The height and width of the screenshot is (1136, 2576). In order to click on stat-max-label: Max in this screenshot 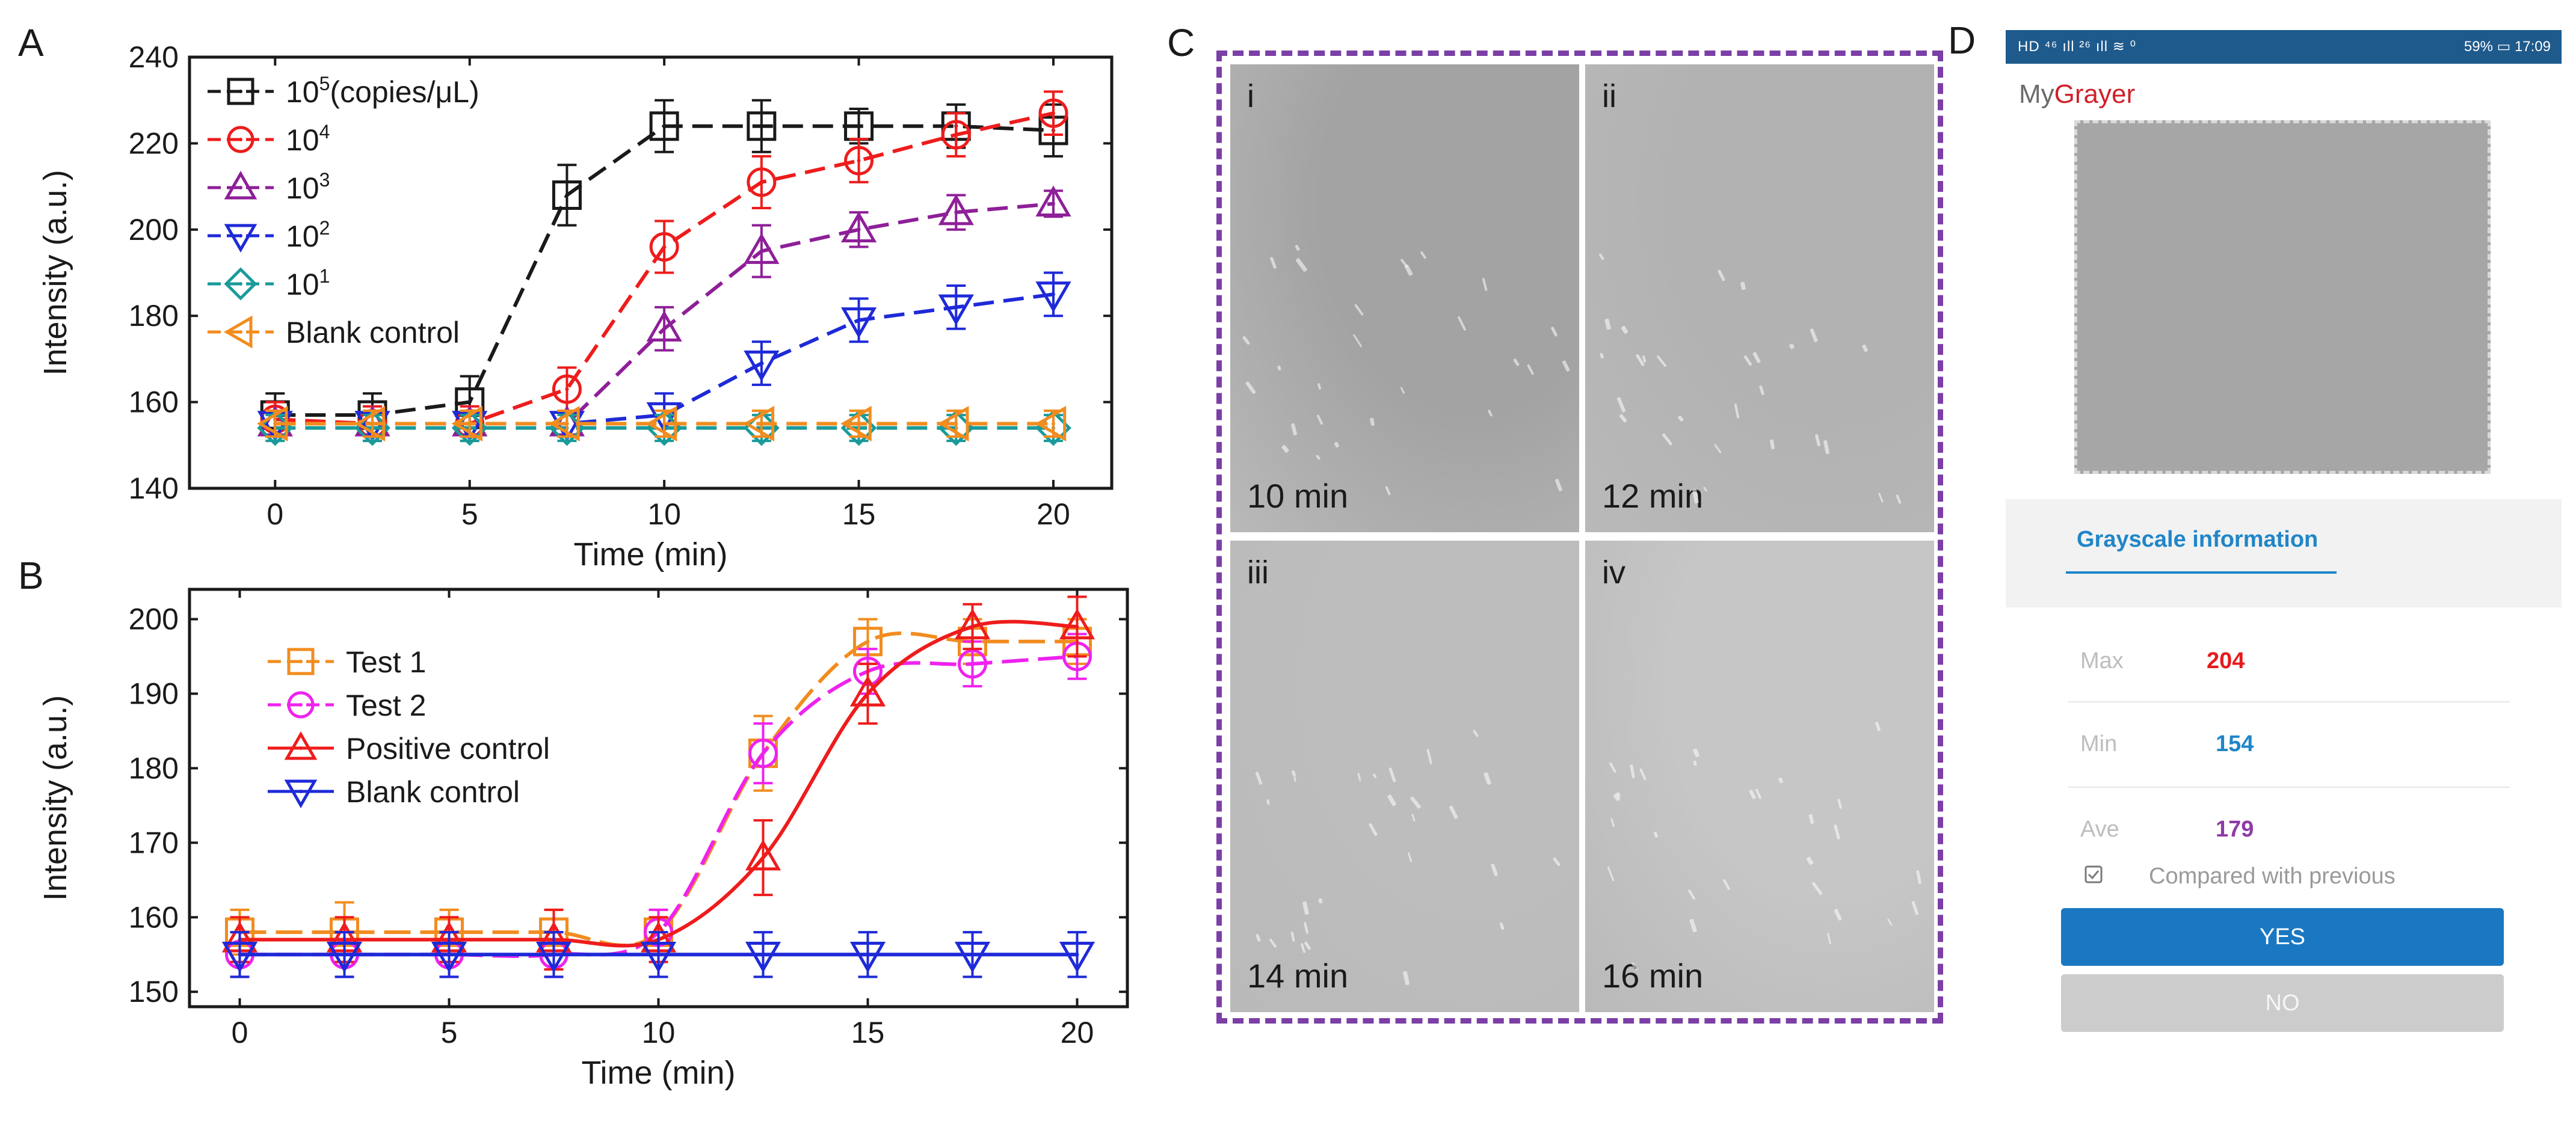, I will do `click(2102, 661)`.